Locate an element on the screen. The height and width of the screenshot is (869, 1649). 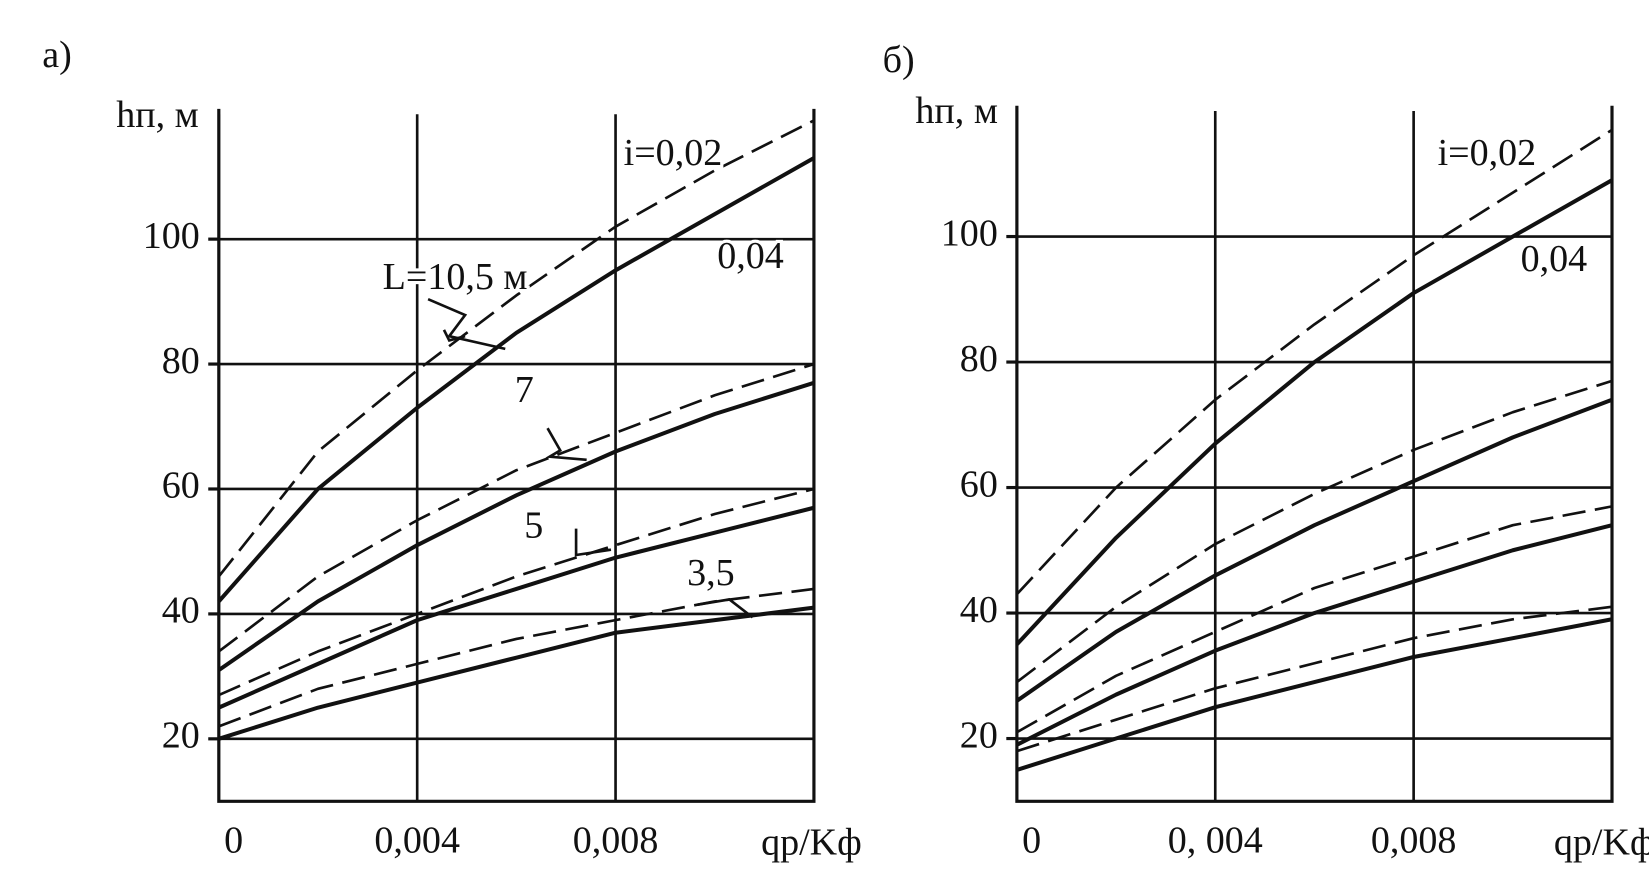
annotation: 5 is located at coordinates (533, 525).